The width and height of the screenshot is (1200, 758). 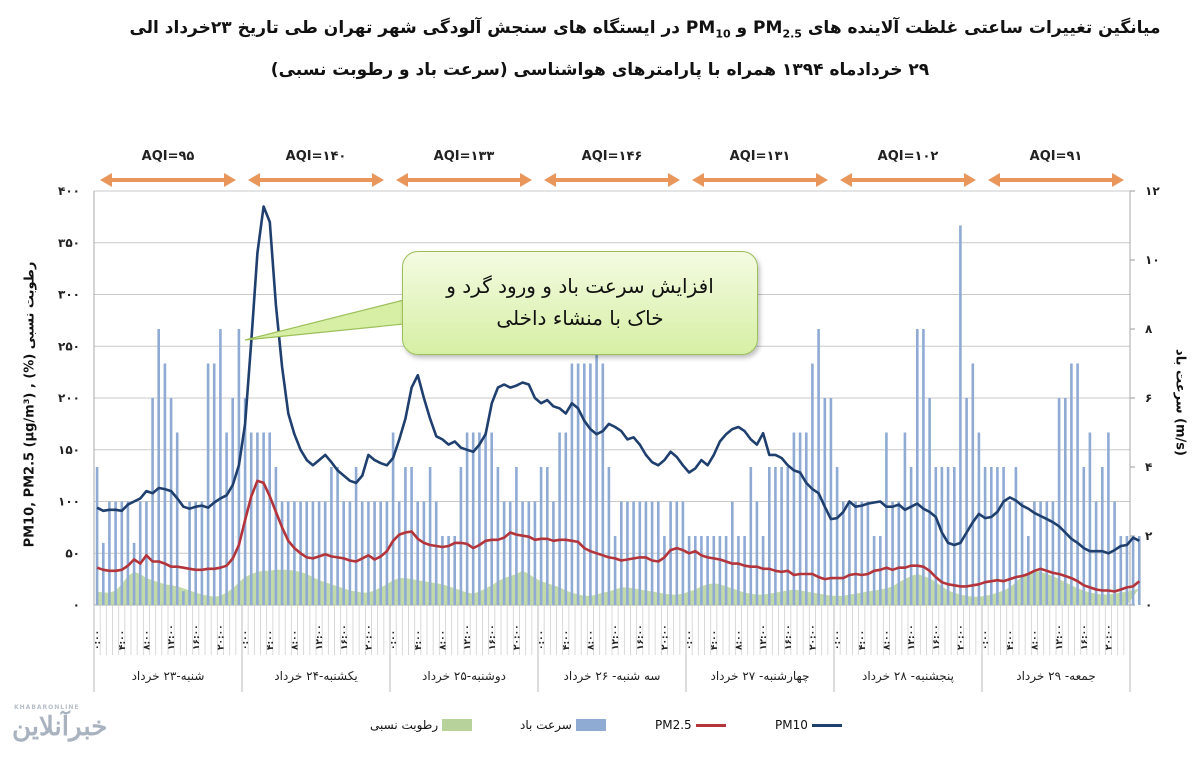 I want to click on day-label: شنبه-۲۳ خرداد, so click(x=168, y=676).